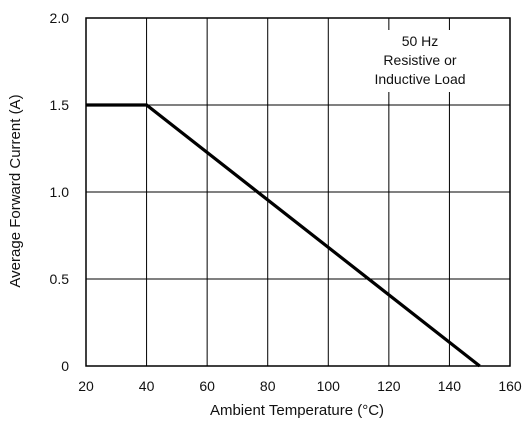 The width and height of the screenshot is (527, 422). Describe the element at coordinates (60, 105) in the screenshot. I see `y-tick-label: 1.5` at that location.